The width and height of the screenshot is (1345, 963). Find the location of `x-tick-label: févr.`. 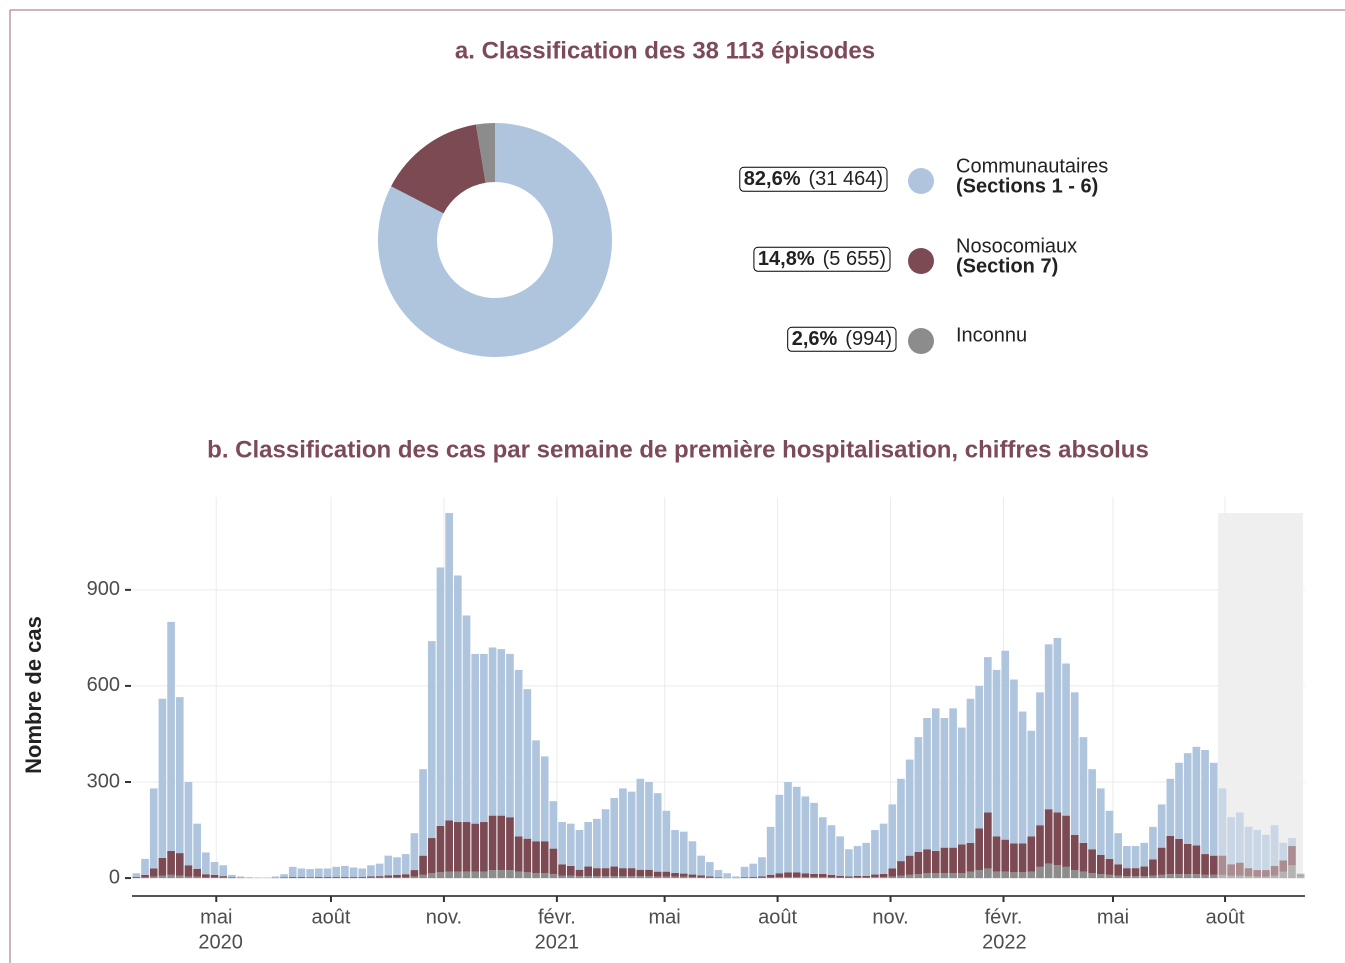

x-tick-label: févr. is located at coordinates (557, 917).